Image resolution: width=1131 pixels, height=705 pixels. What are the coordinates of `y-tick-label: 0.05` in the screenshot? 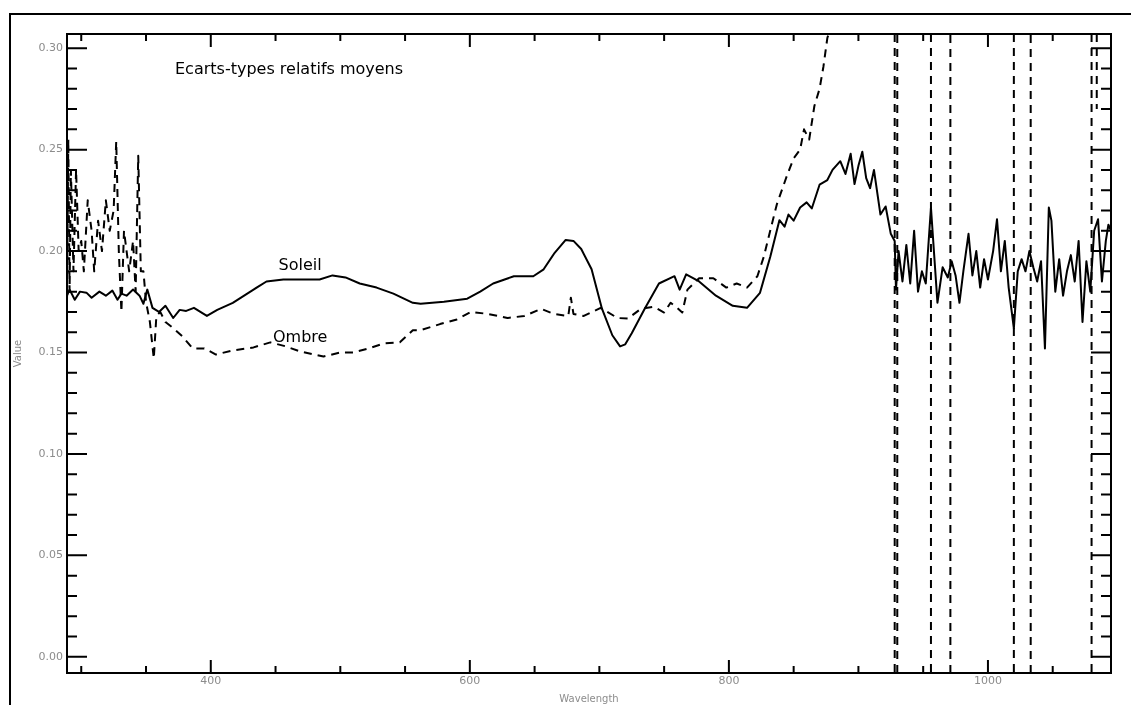 It's located at (50, 555).